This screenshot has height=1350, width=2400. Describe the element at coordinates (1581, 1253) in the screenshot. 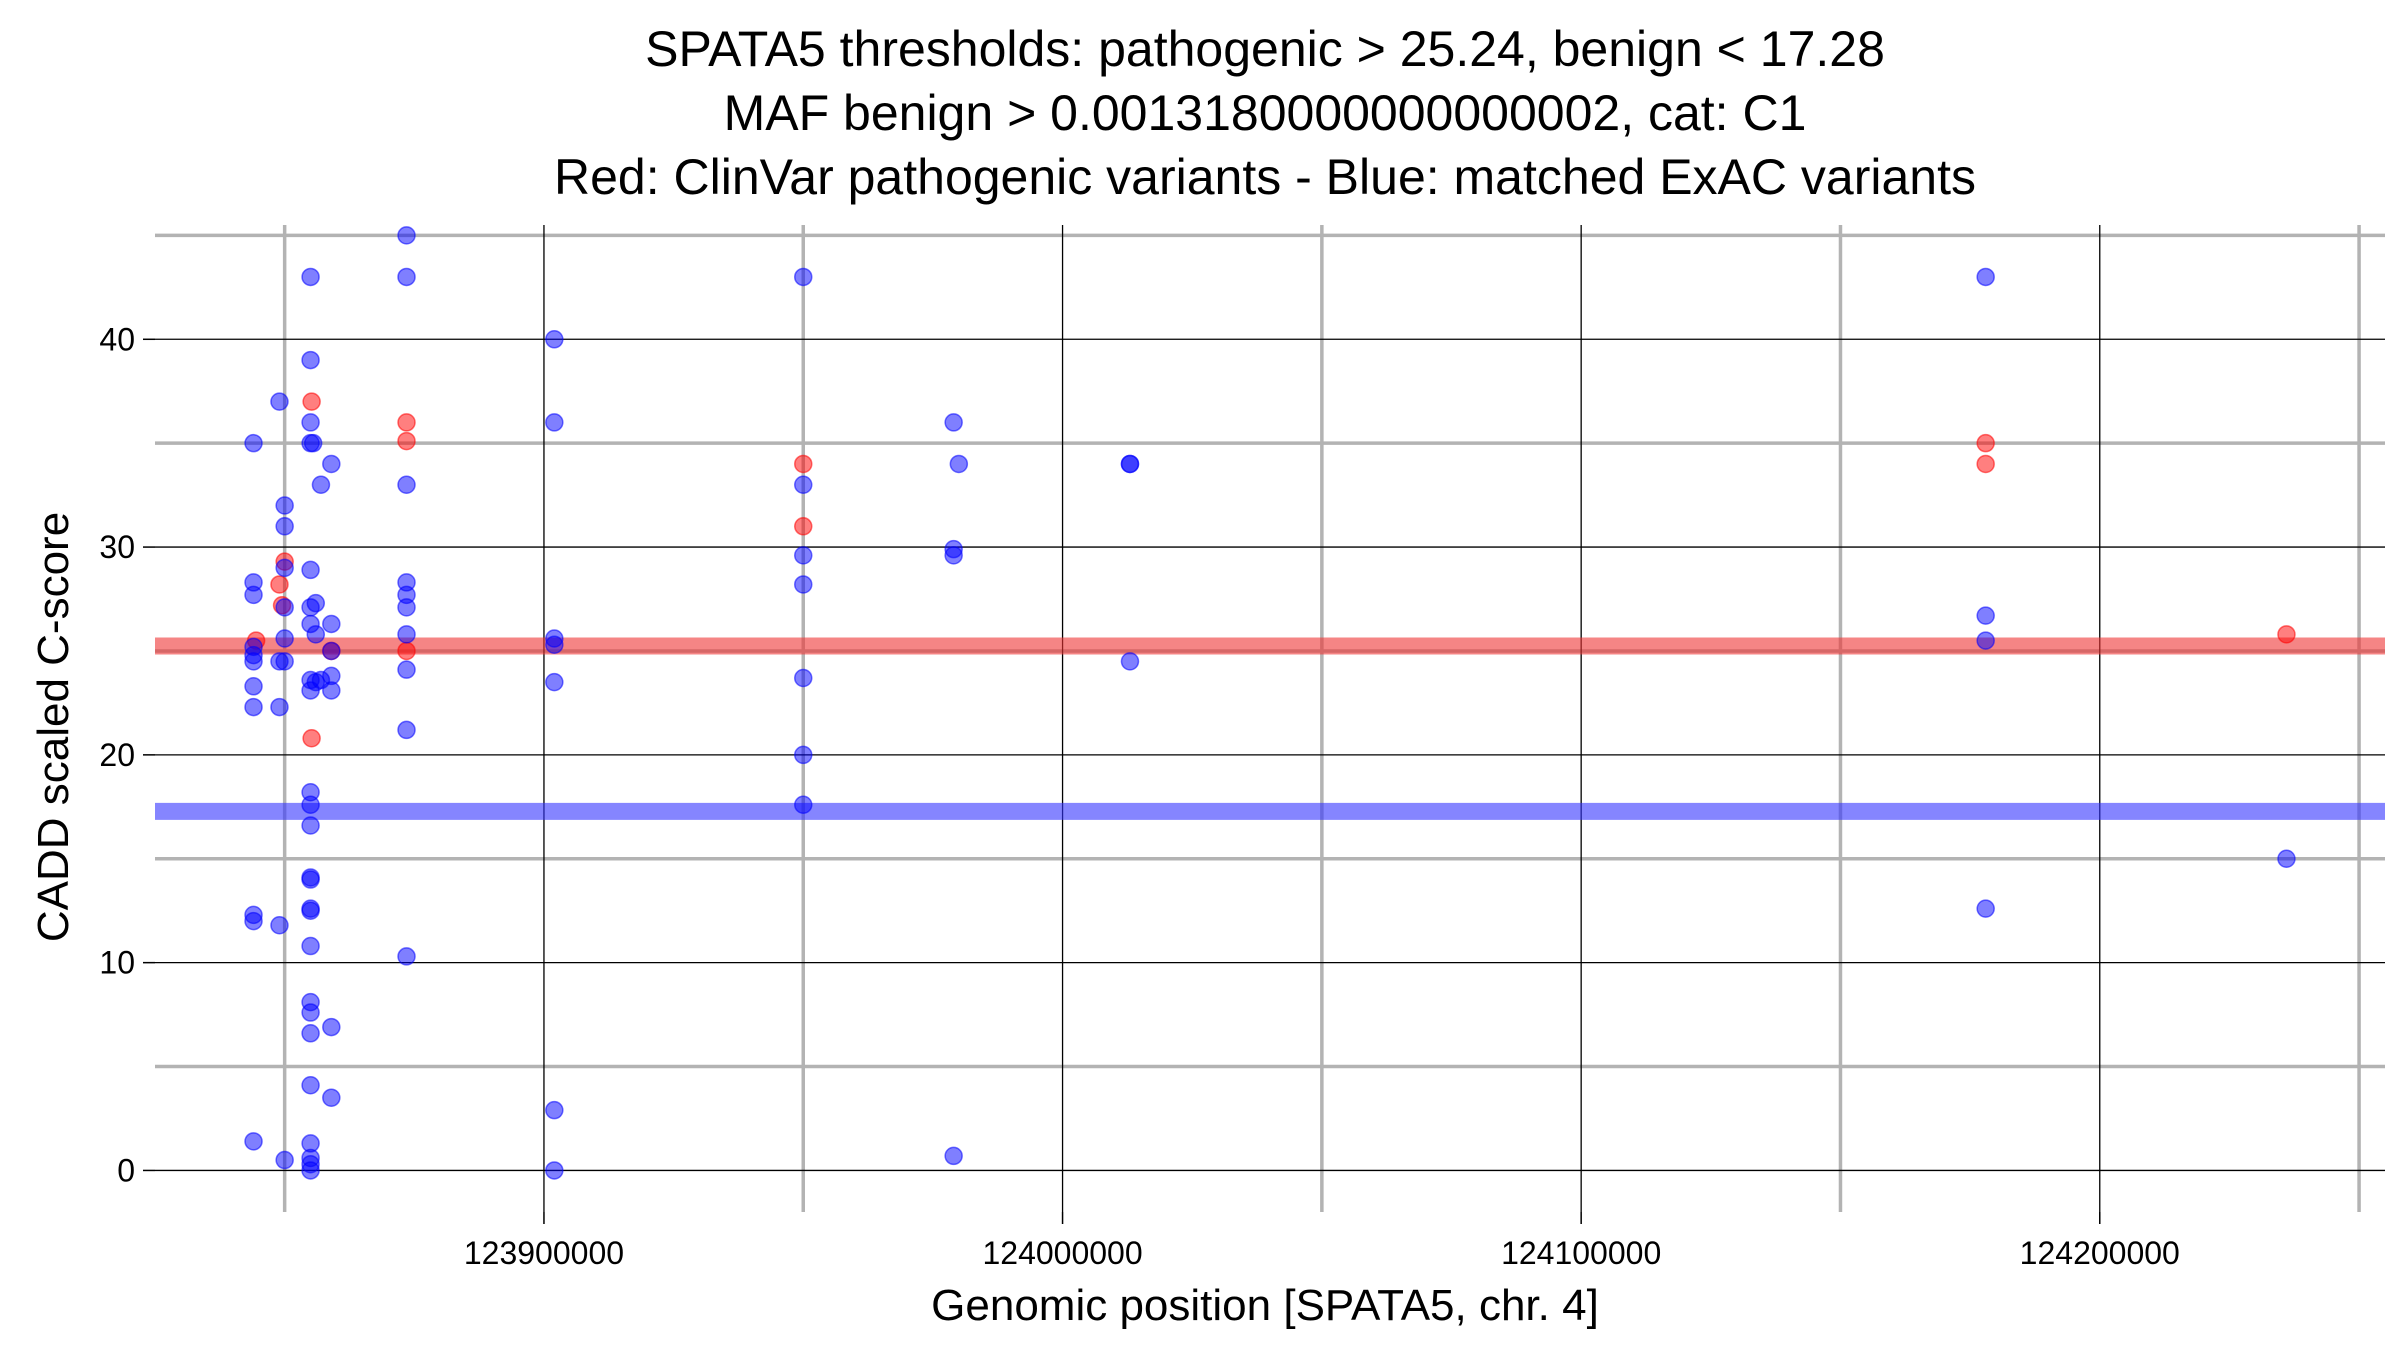

I see `x-tick-label: 124100000` at that location.